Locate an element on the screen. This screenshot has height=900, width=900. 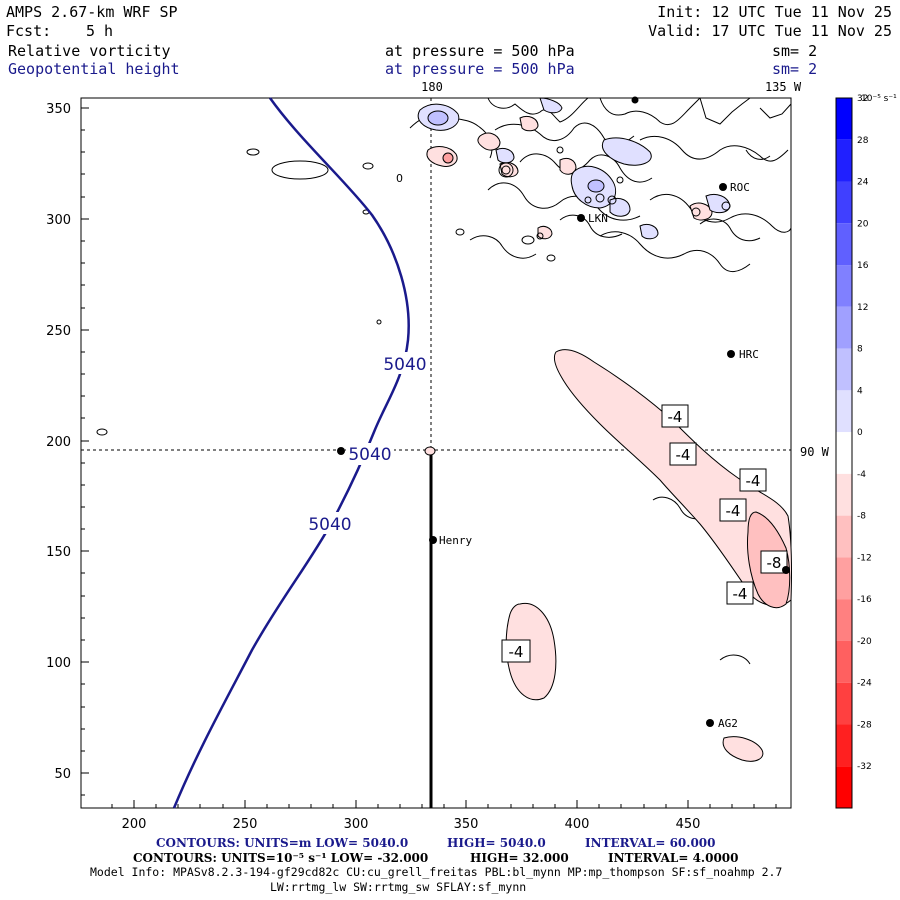
x-tick-label: 450 is located at coordinates (688, 824).